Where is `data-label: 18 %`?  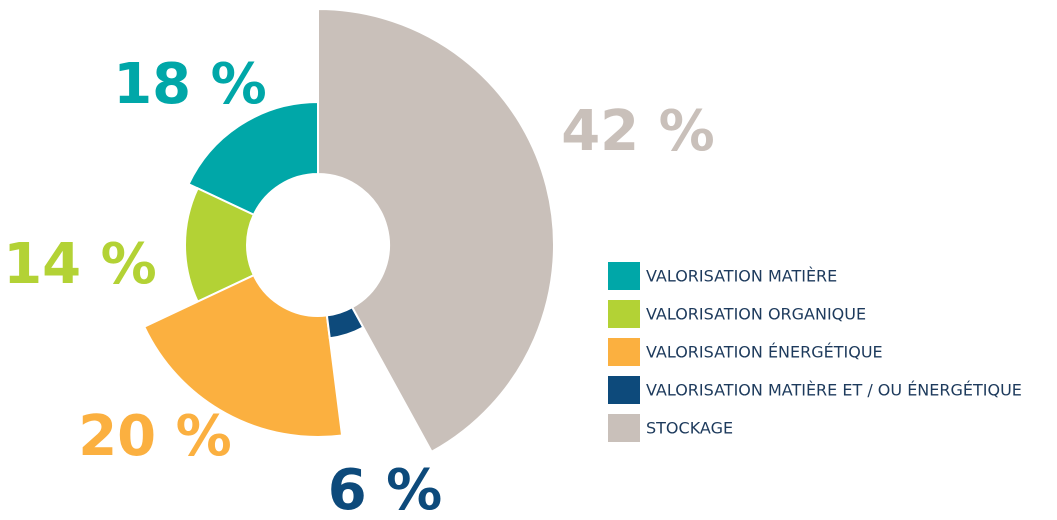 data-label: 18 % is located at coordinates (190, 84).